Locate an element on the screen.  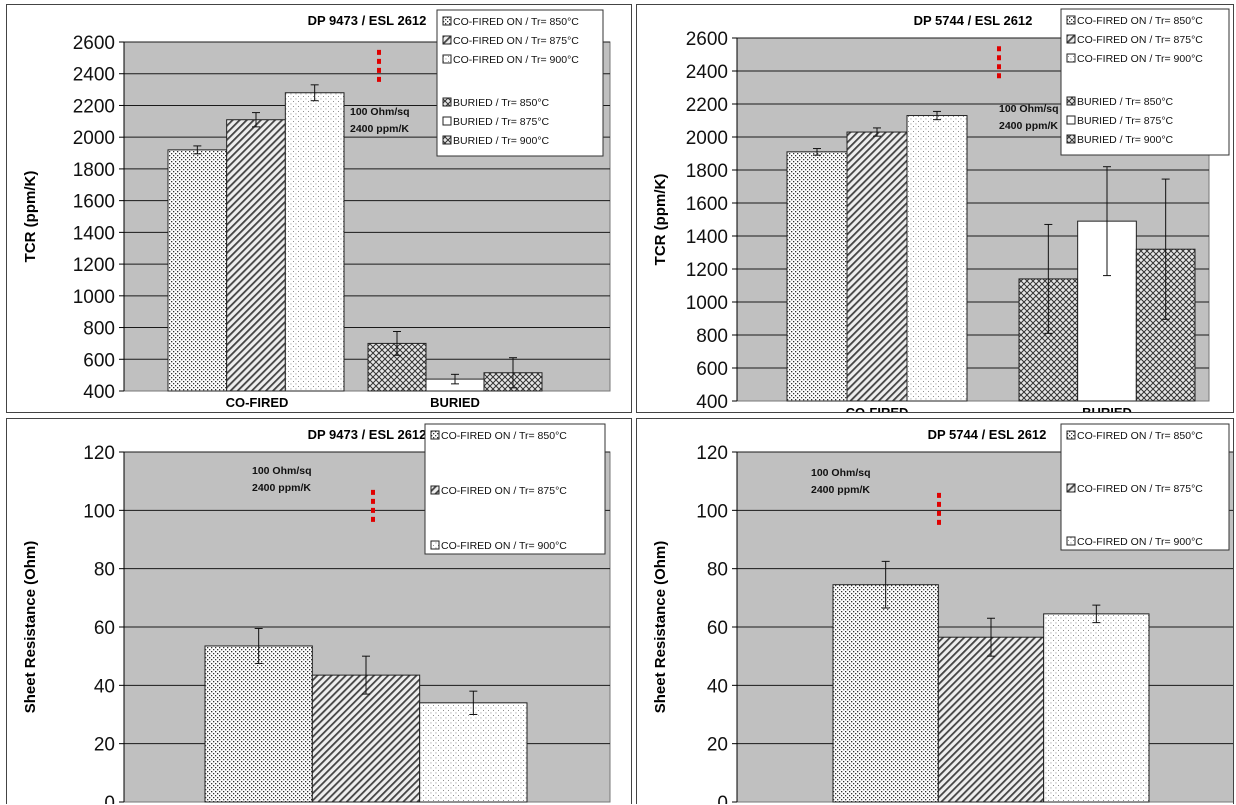
y-tick-label: 2400 is located at coordinates (94, 75).